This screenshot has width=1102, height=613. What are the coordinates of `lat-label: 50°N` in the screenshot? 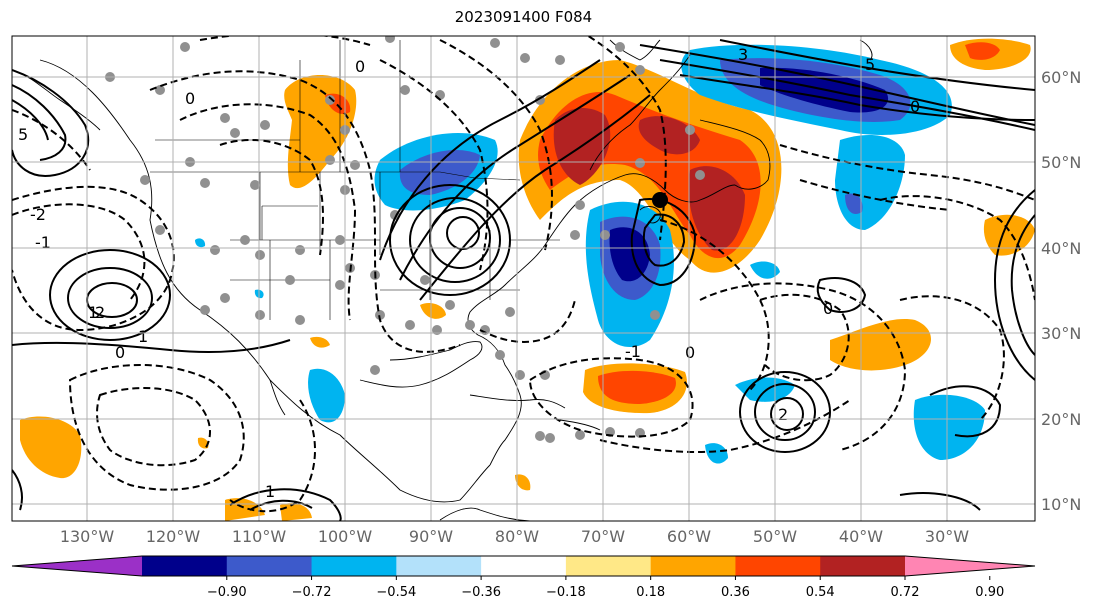 It's located at (1061, 162).